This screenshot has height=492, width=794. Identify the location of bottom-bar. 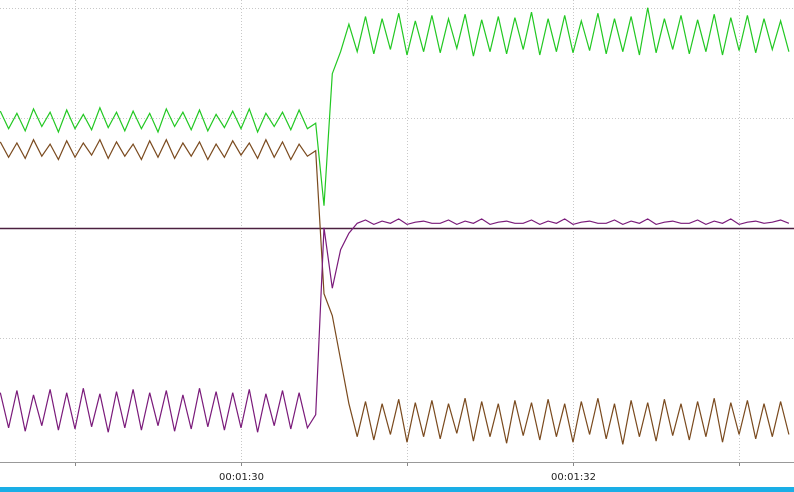
(397, 489).